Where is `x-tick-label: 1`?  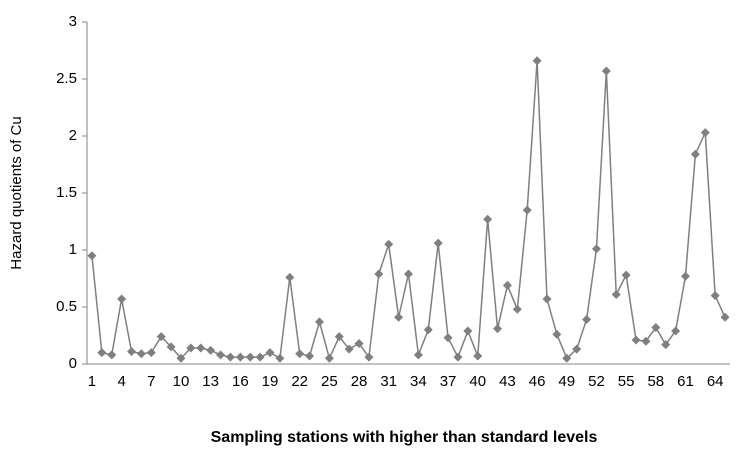
x-tick-label: 1 is located at coordinates (92, 381).